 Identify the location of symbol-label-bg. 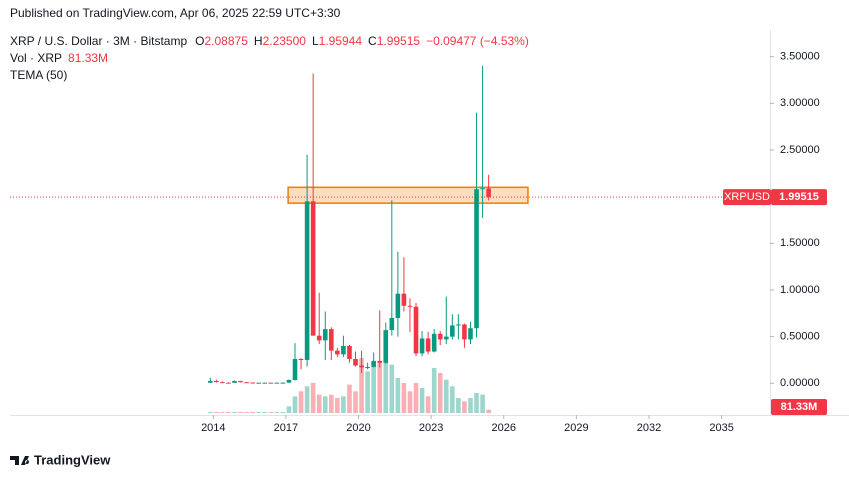
(747, 197).